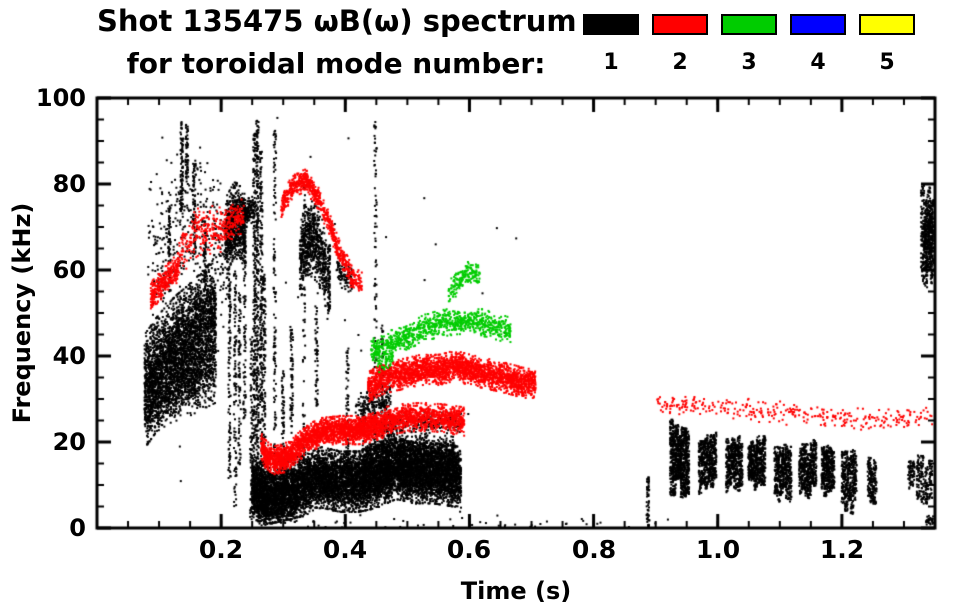 The height and width of the screenshot is (615, 963). I want to click on mode-legend: 1 2 3 4 5, so click(749, 44).